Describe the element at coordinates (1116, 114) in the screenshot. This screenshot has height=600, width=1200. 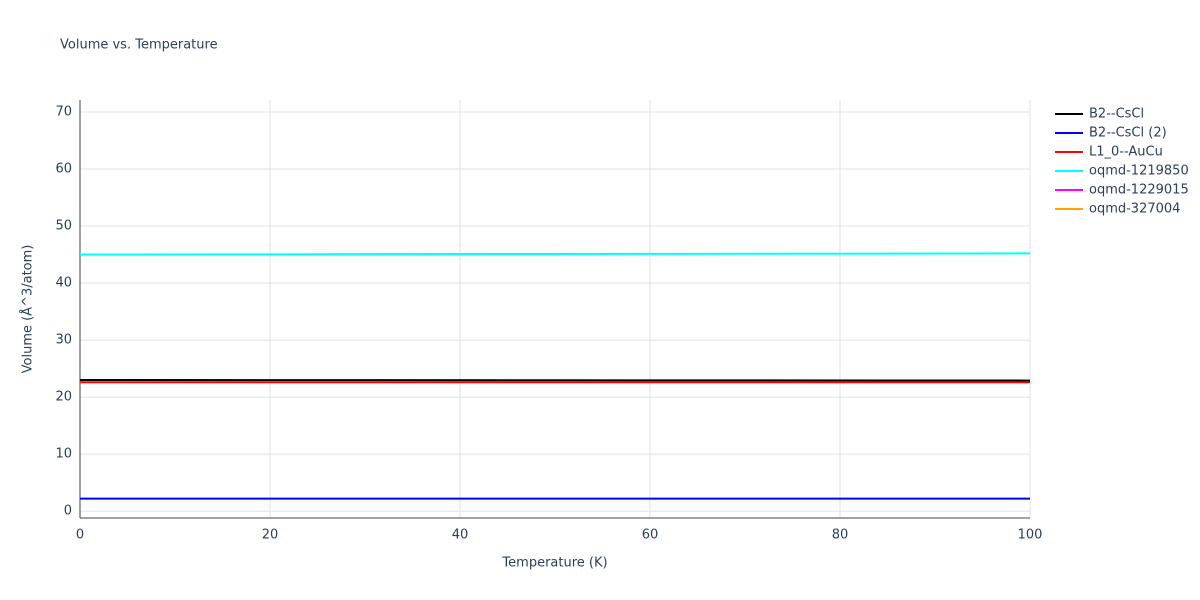
I see `legend-label: B2--CsCl` at that location.